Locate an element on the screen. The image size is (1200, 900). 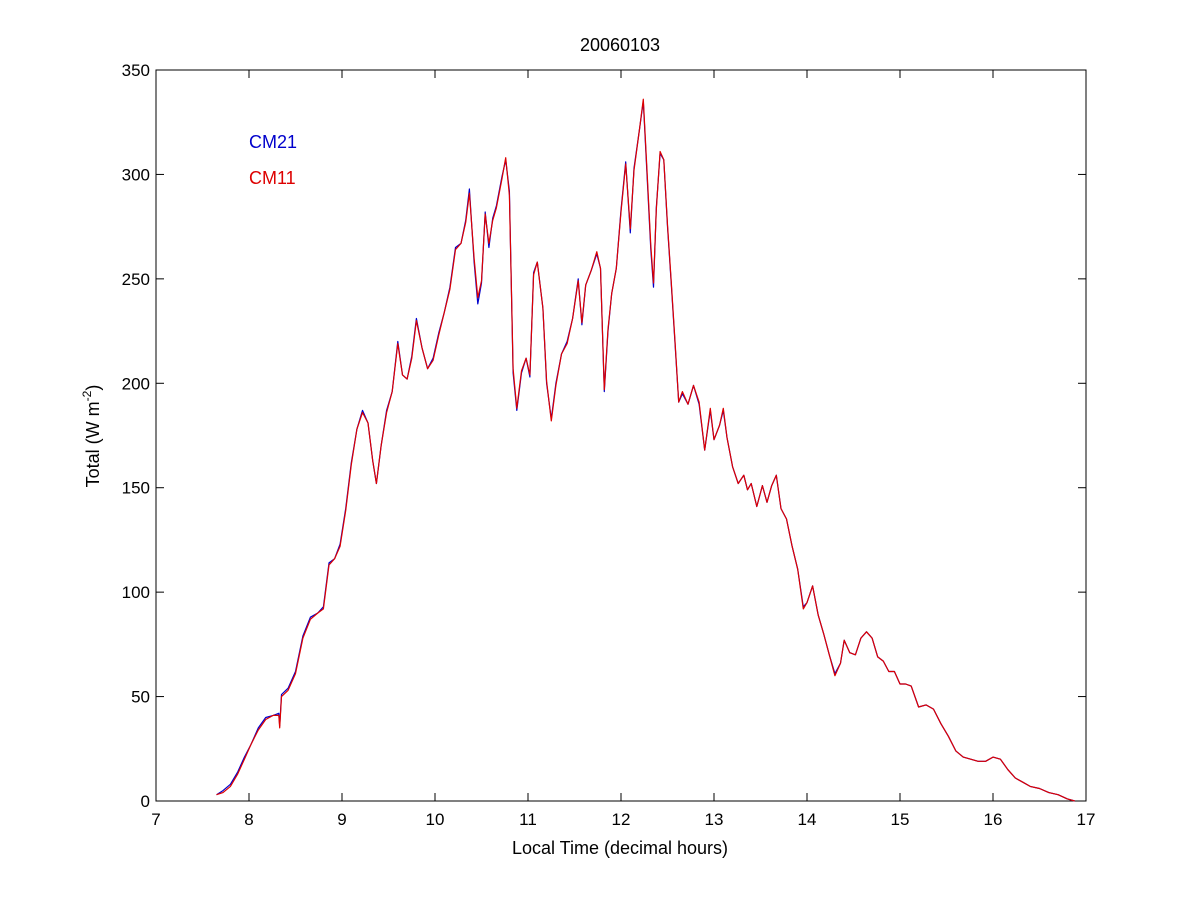
y-tick-label: 0 is located at coordinates (145, 801).